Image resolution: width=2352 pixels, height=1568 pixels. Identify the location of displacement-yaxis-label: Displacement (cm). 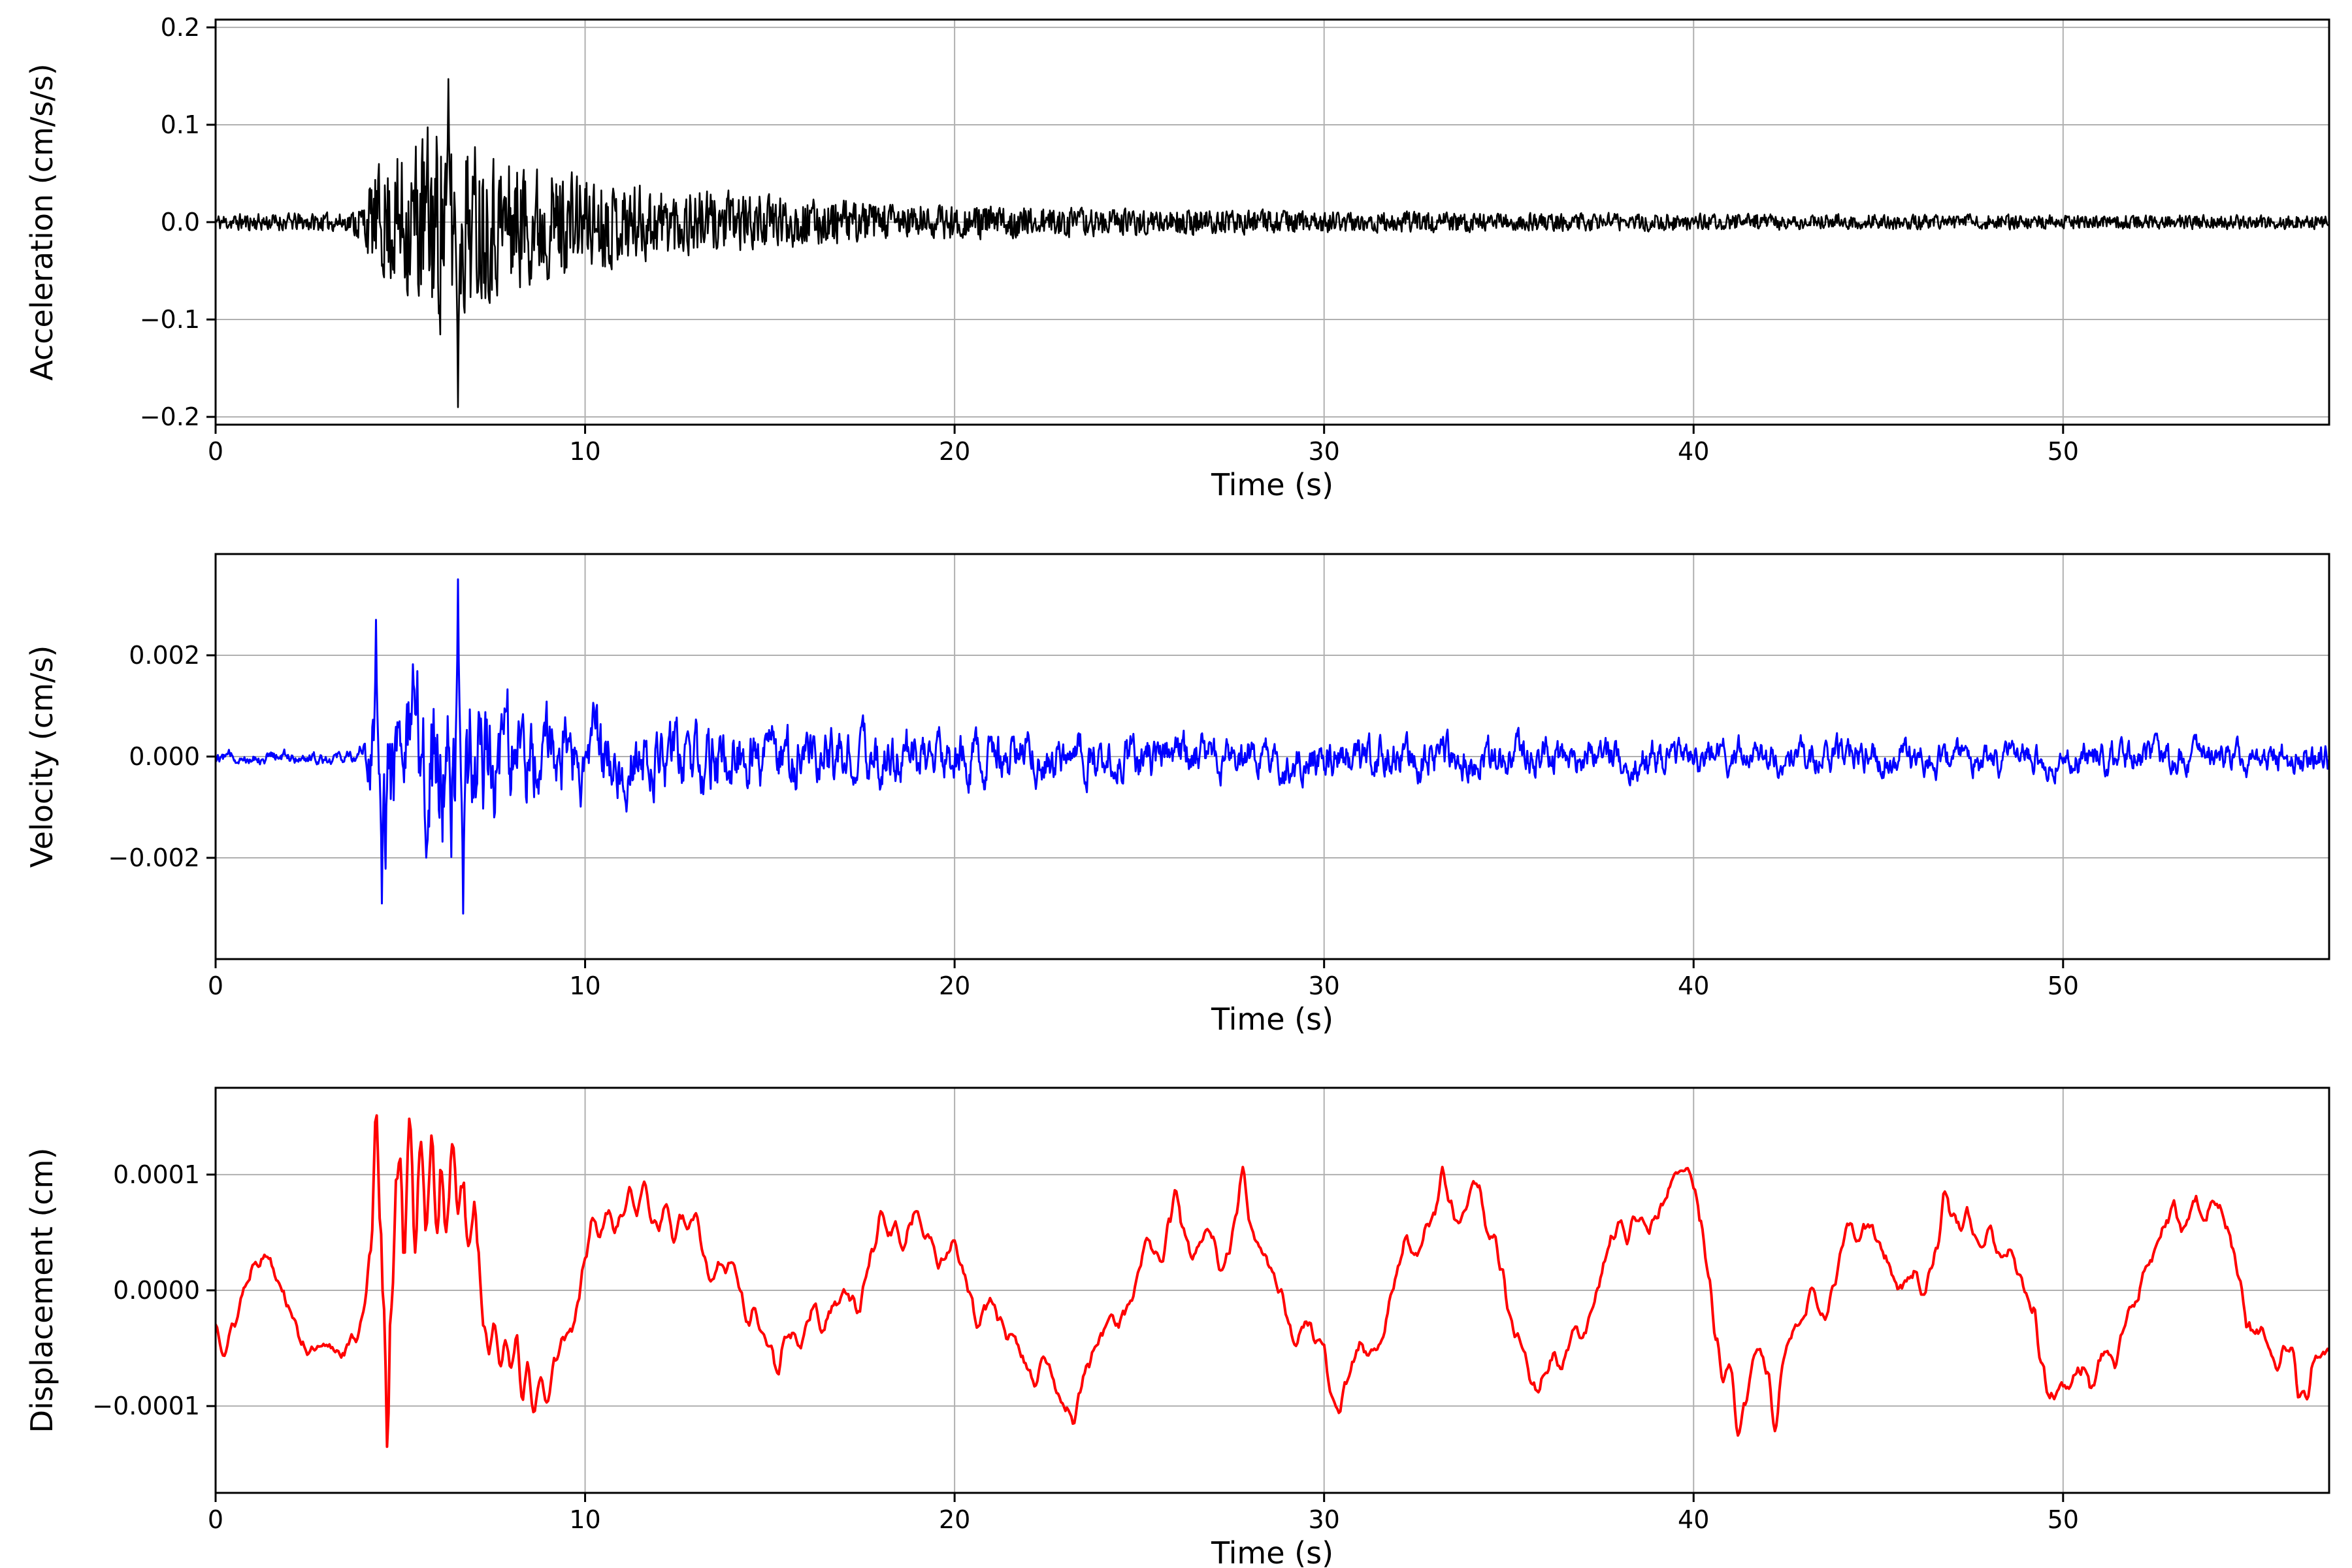
(41, 1290).